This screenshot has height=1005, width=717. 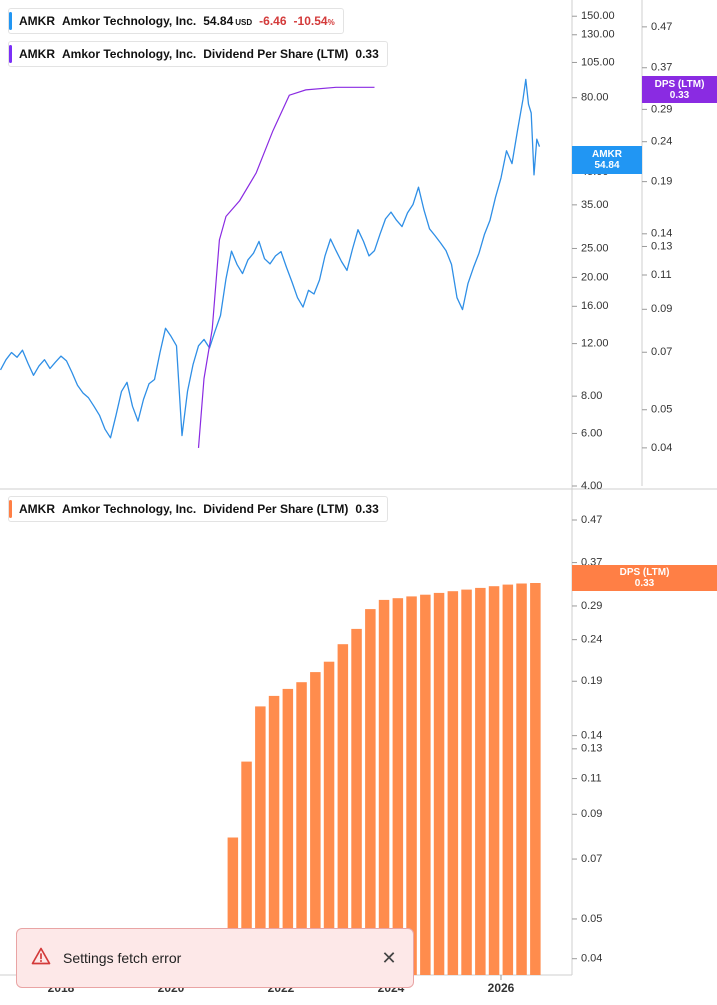 I want to click on amkr-price-tag-value: 54.84, so click(x=607, y=165).